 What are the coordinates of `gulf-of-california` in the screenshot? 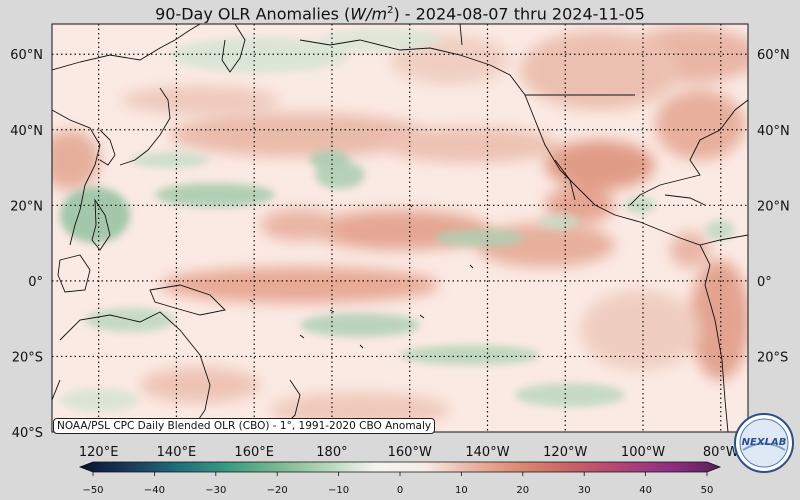 It's located at (565, 180).